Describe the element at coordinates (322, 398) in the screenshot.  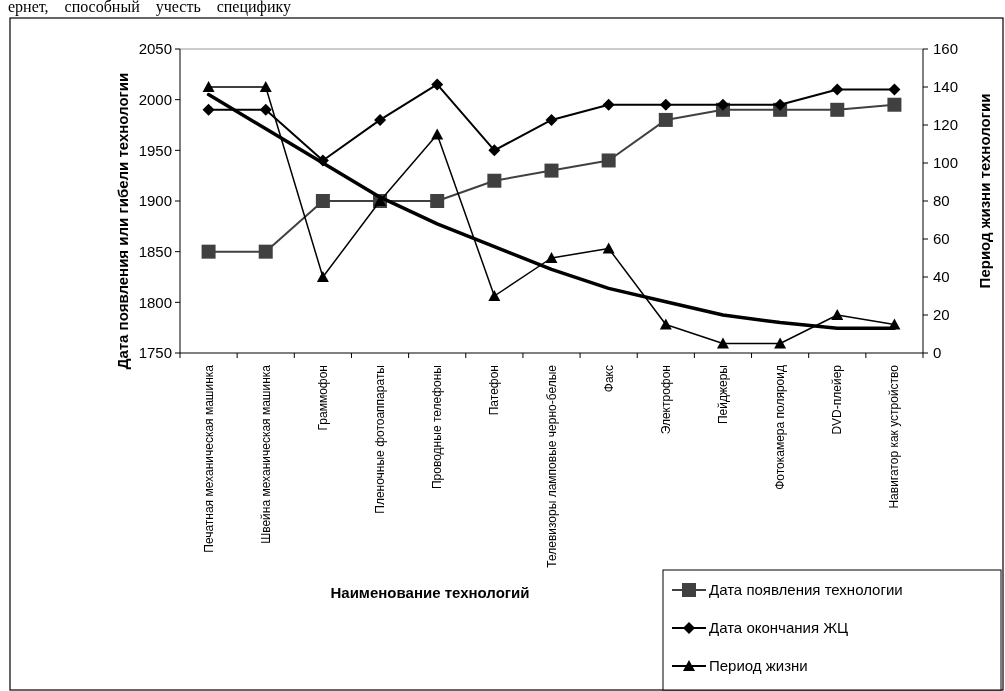
I see `x-tick-label: Граммофон` at that location.